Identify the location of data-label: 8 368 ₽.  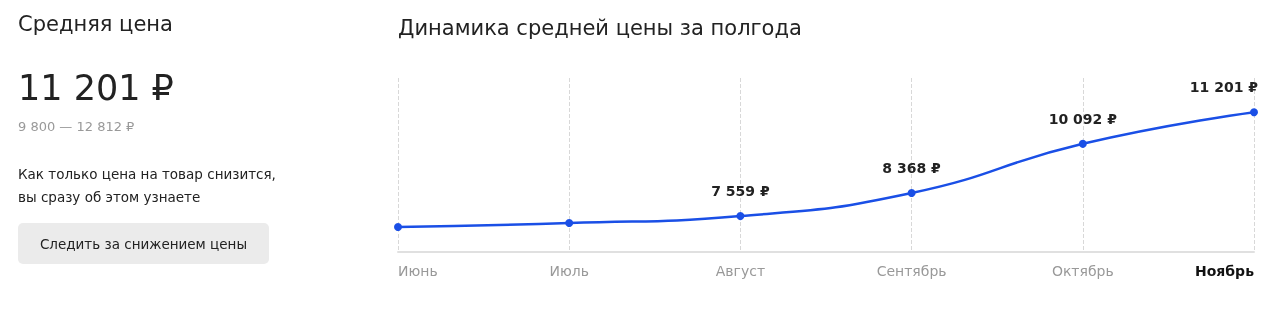
(912, 168).